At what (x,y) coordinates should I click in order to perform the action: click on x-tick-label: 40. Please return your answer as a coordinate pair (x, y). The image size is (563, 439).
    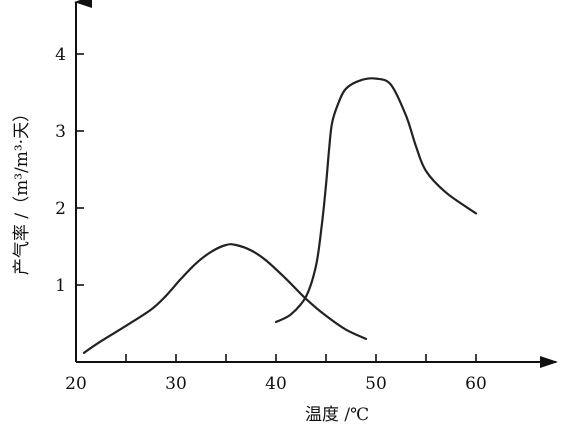
    Looking at the image, I should click on (276, 384).